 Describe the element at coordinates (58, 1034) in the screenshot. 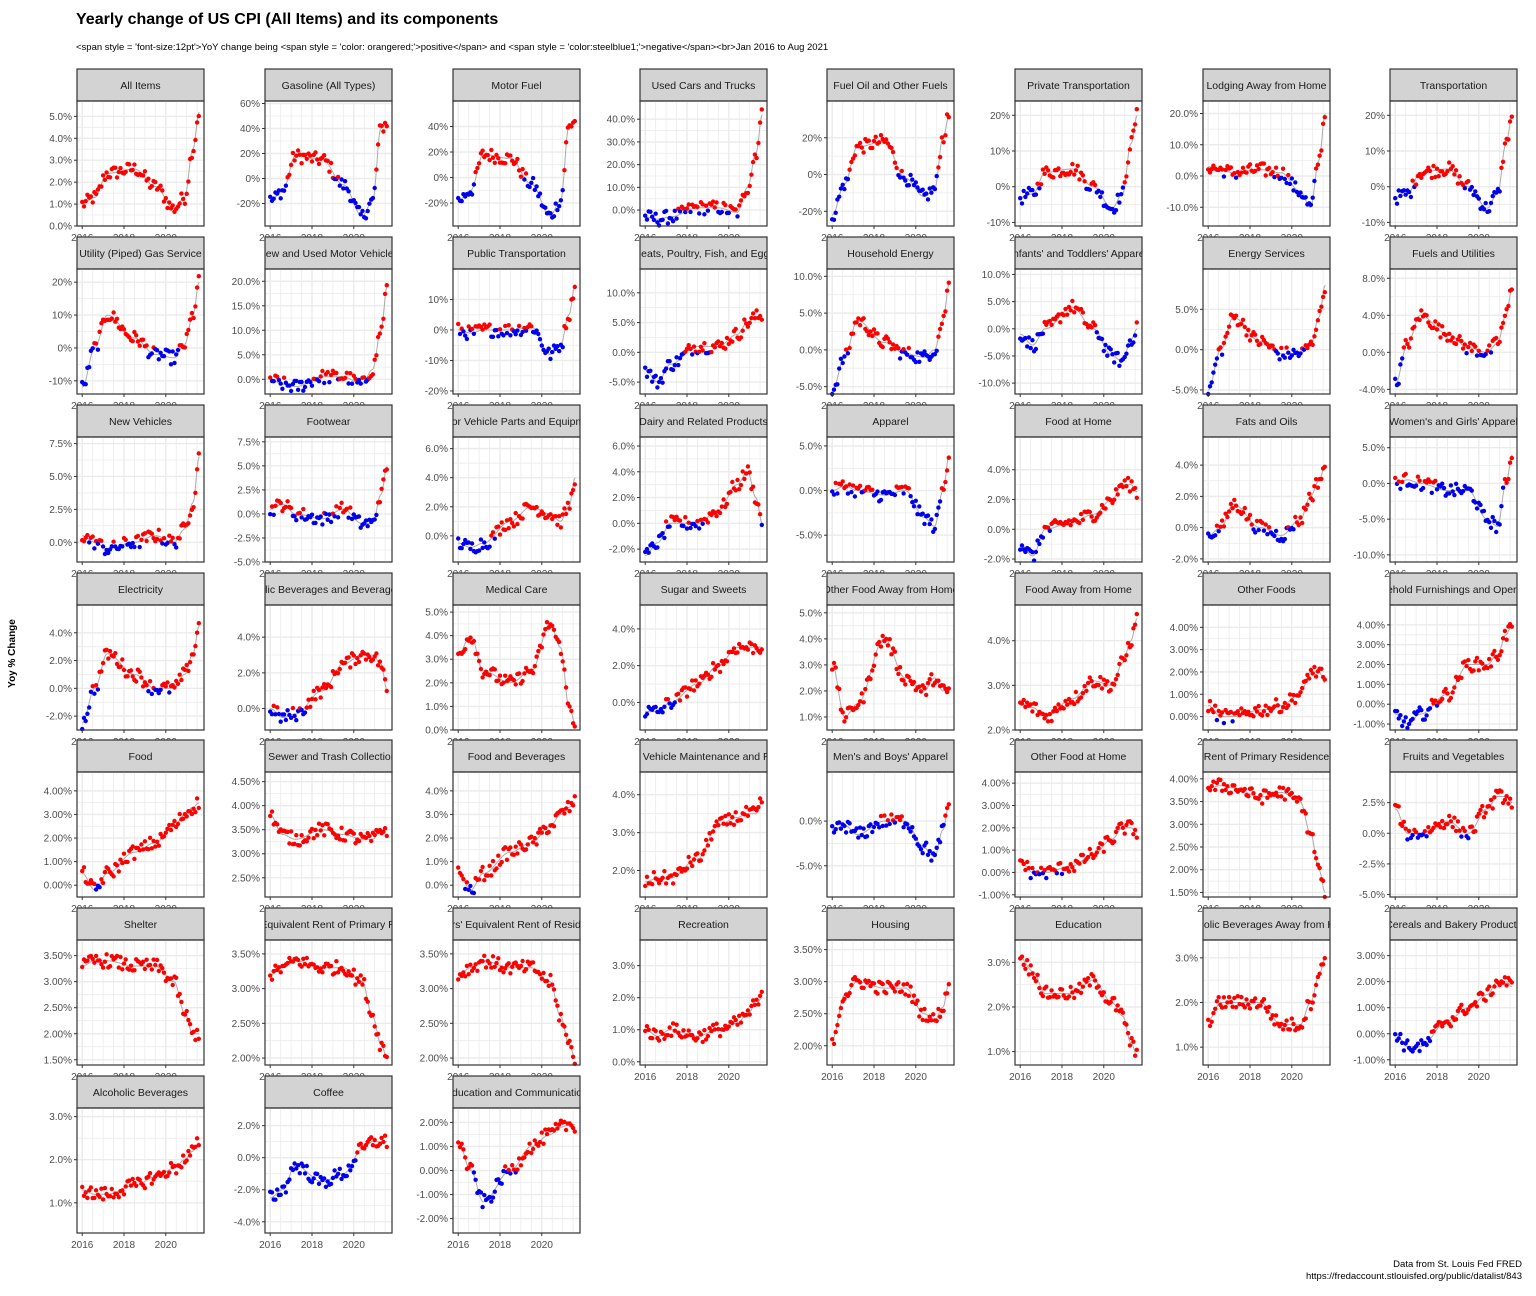

I see `y-tick-label: 2.00%` at that location.